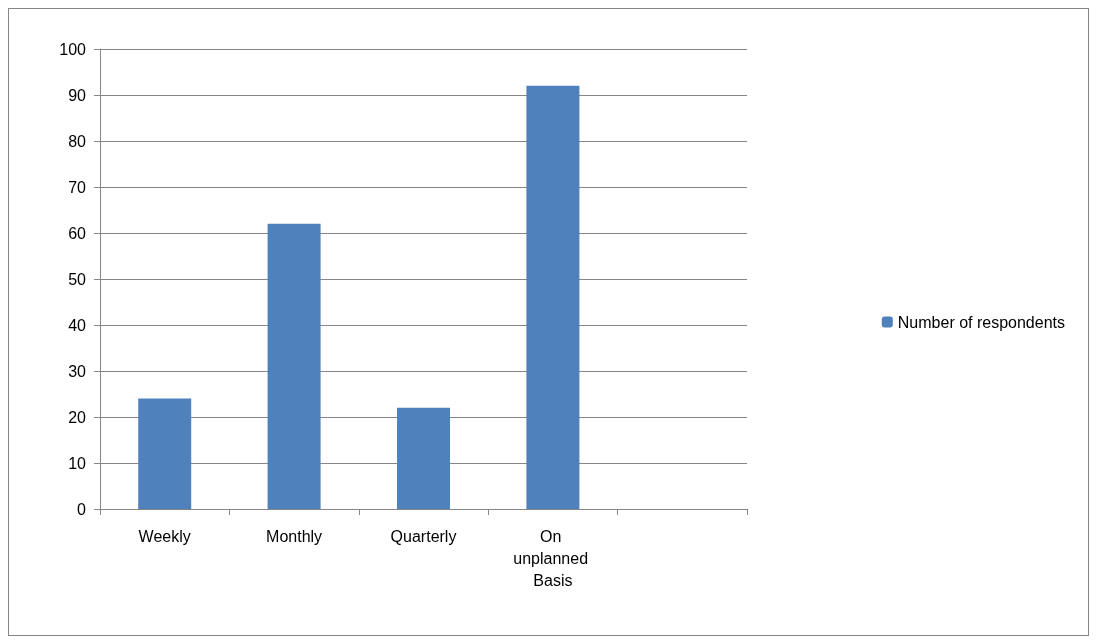  Describe the element at coordinates (77, 463) in the screenshot. I see `y-tick-label: 10` at that location.